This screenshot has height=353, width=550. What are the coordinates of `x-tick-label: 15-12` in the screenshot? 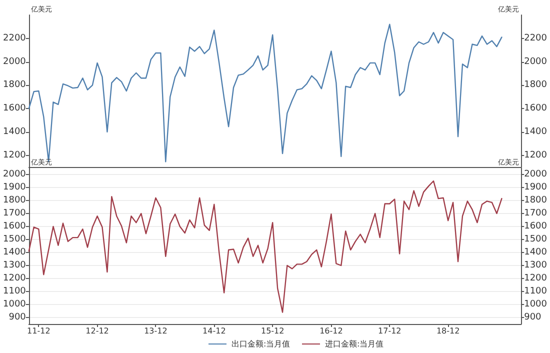 It's located at (272, 331).